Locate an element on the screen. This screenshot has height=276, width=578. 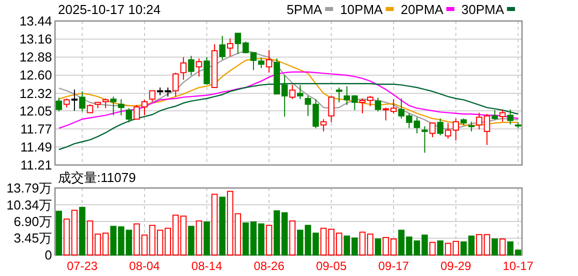
x-tick-label: 10-17 is located at coordinates (518, 266).